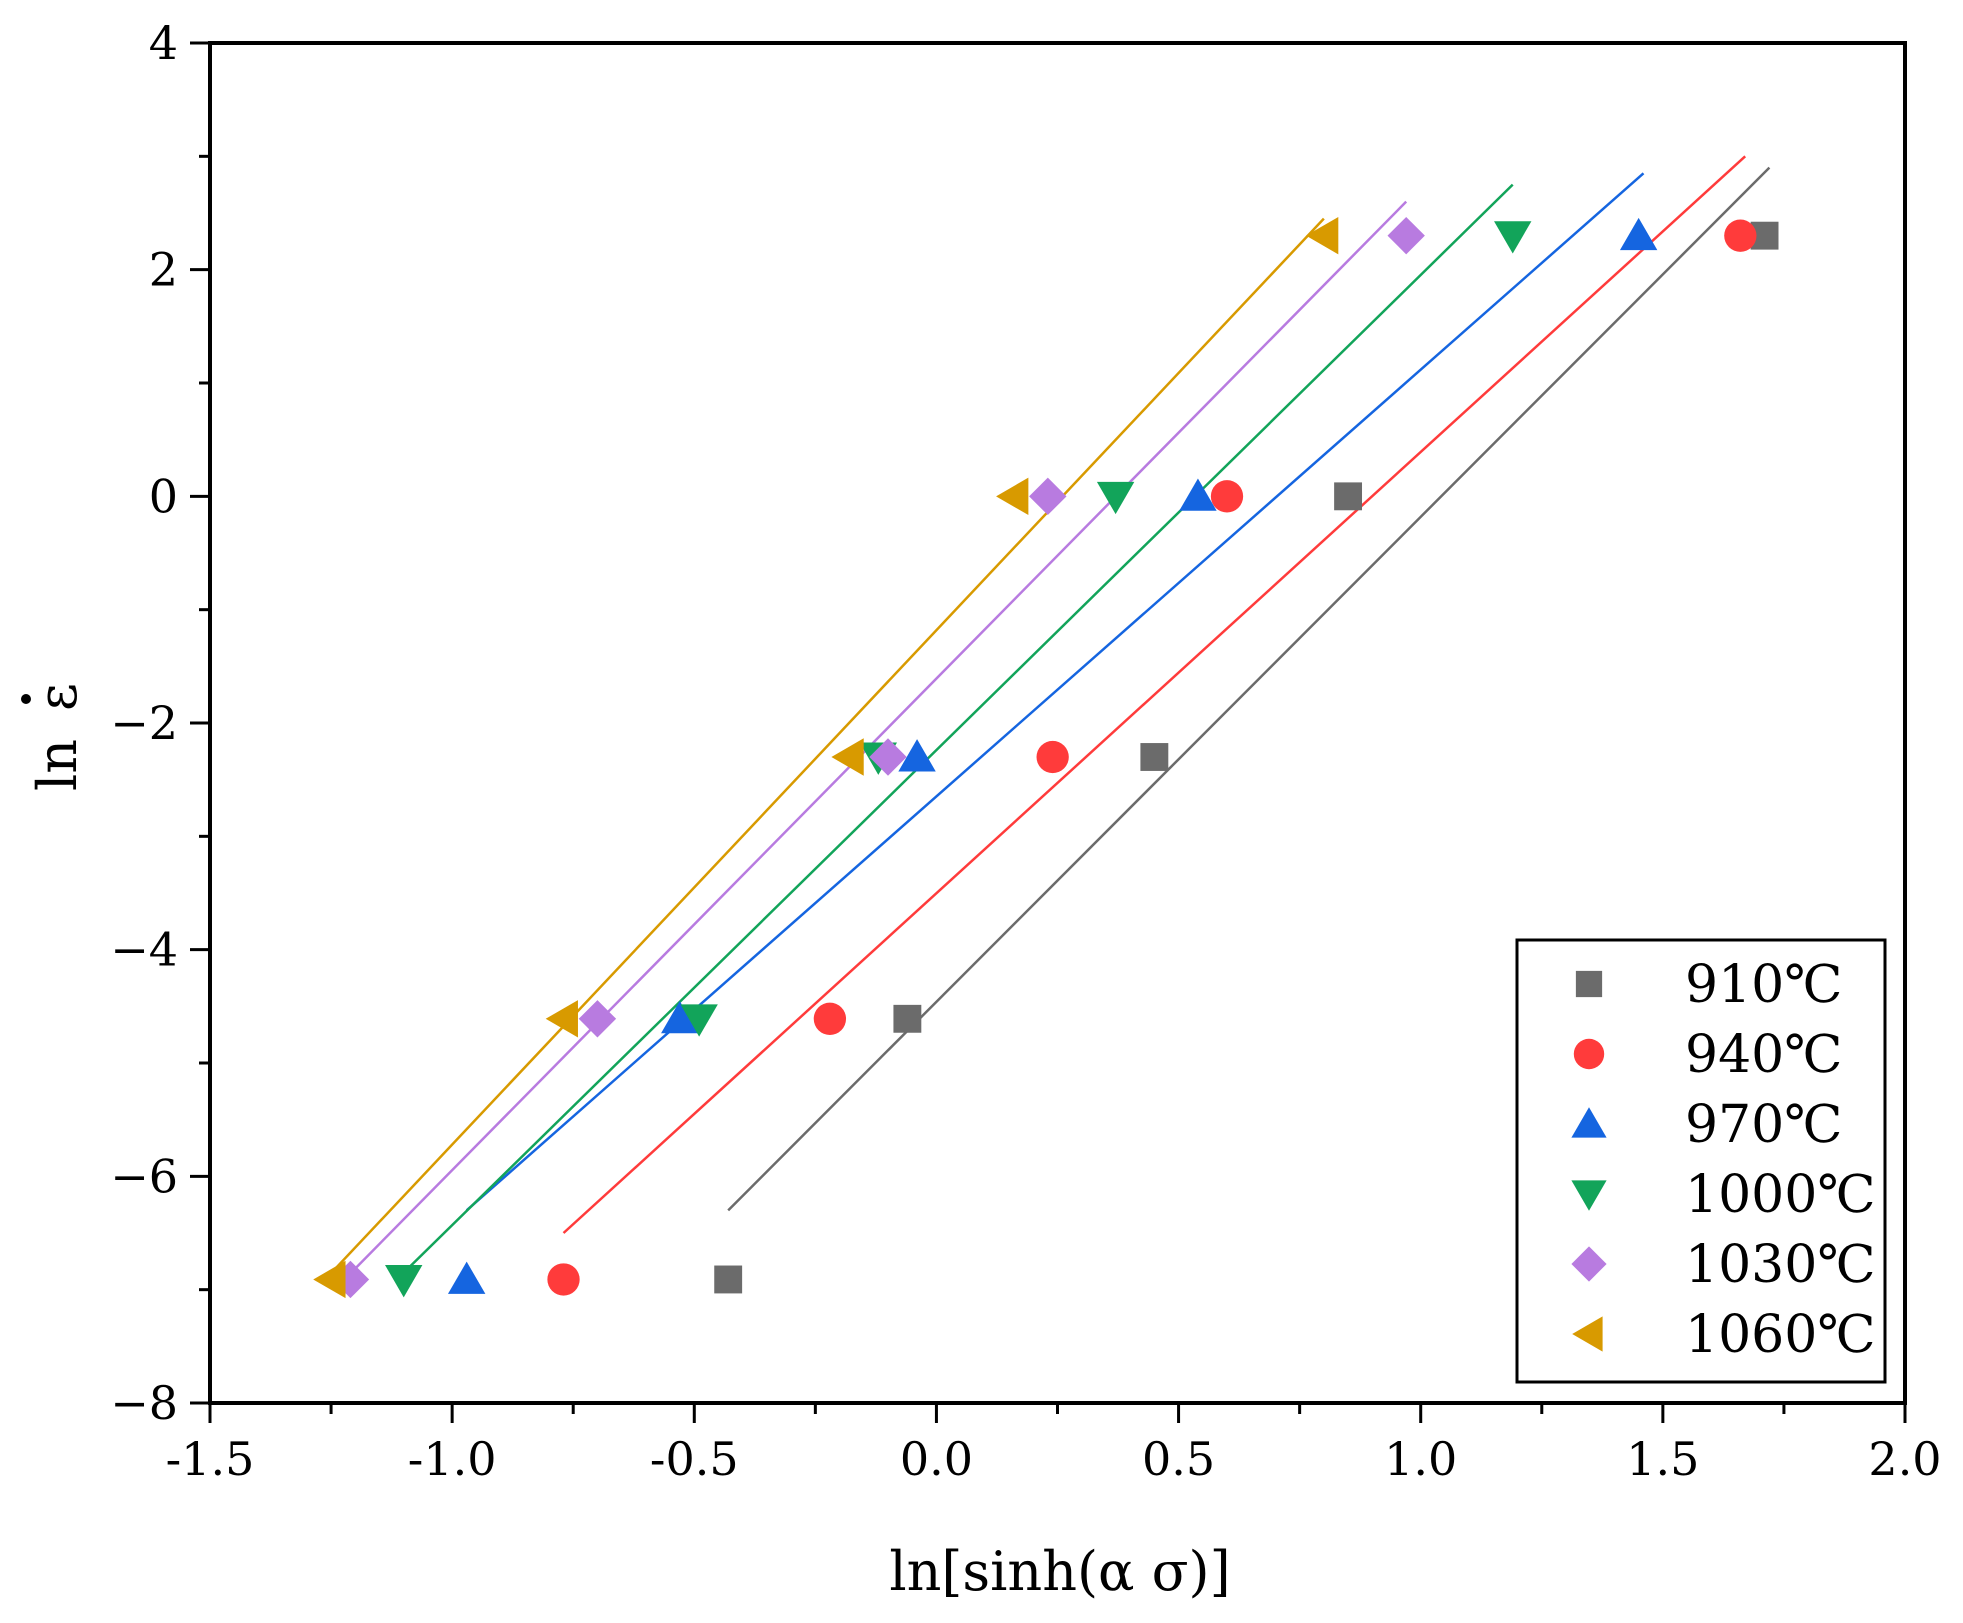  I want to click on x-tick-label: -1.0, so click(452, 1459).